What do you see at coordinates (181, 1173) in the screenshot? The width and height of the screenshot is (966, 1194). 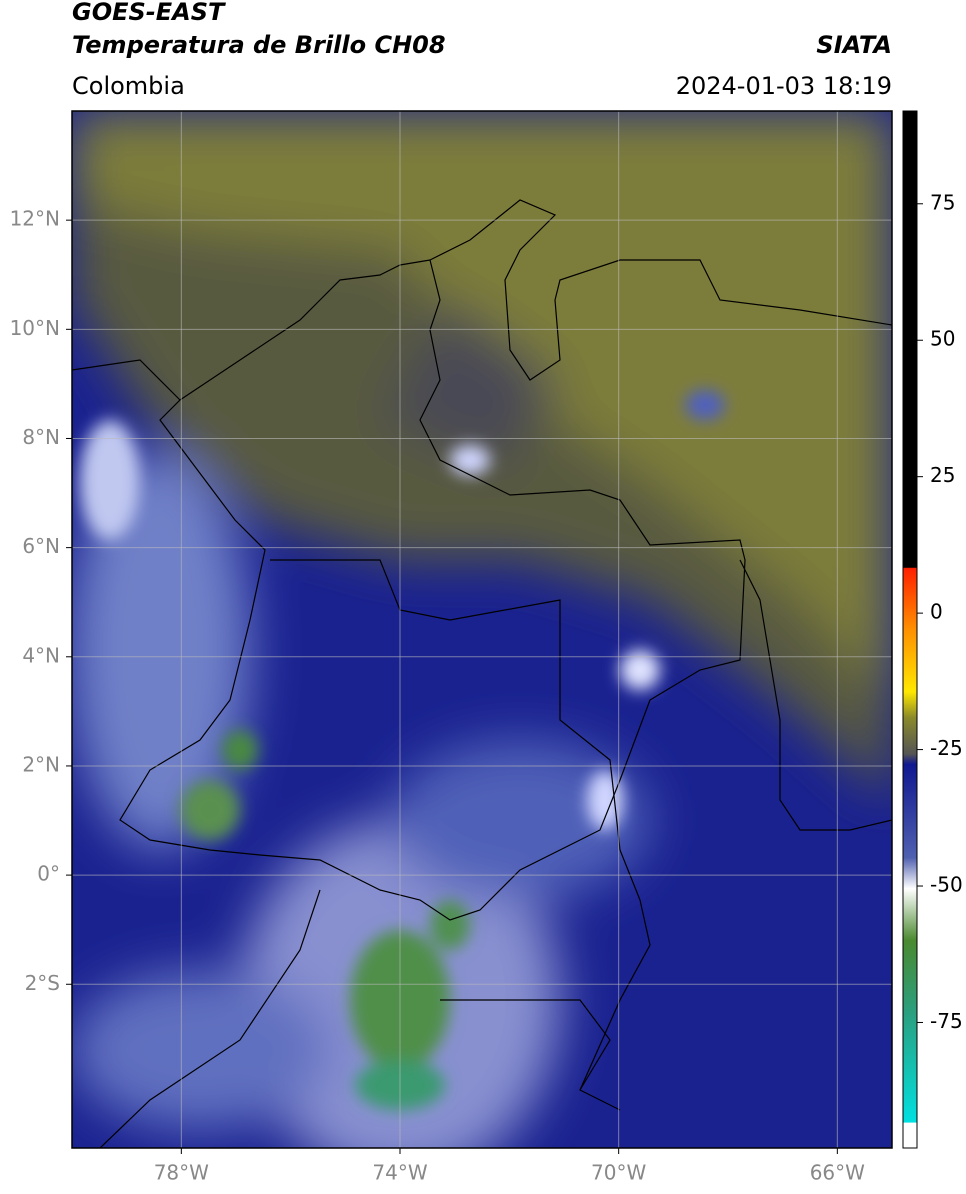 I see `x-tick-label: 78°W` at bounding box center [181, 1173].